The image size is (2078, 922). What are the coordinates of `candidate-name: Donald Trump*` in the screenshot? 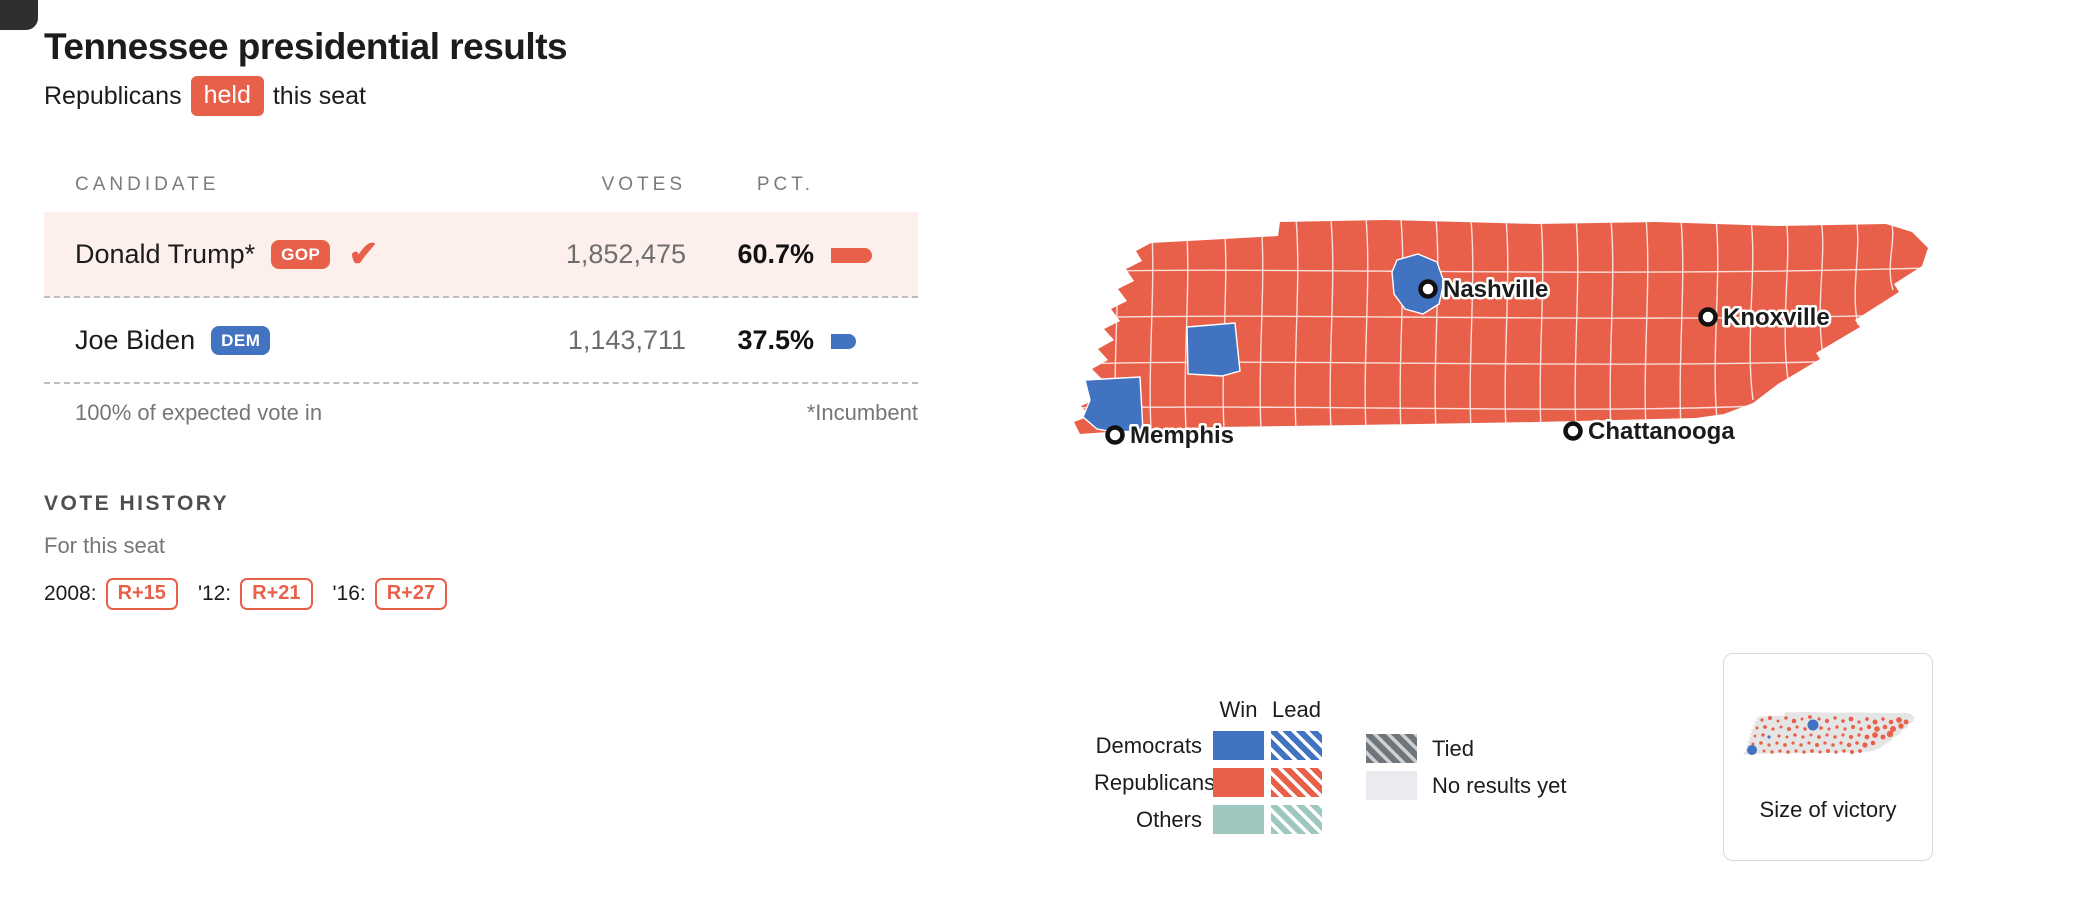 It's located at (165, 253).